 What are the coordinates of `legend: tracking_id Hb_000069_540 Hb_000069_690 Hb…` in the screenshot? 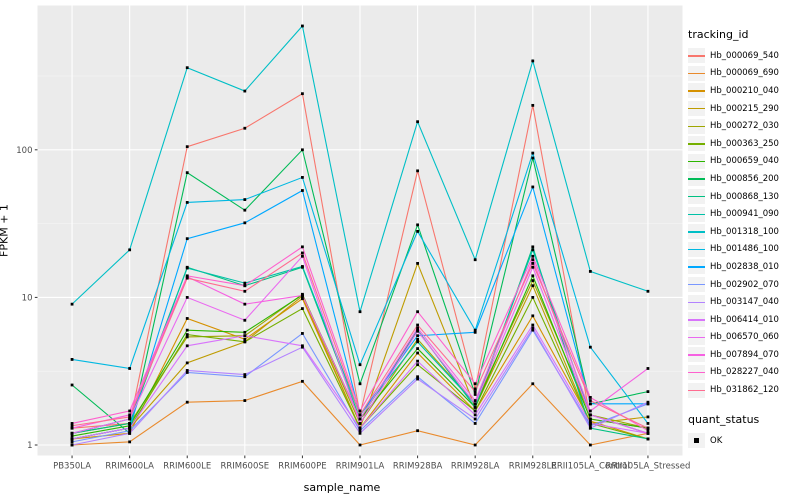 It's located at (744, 238).